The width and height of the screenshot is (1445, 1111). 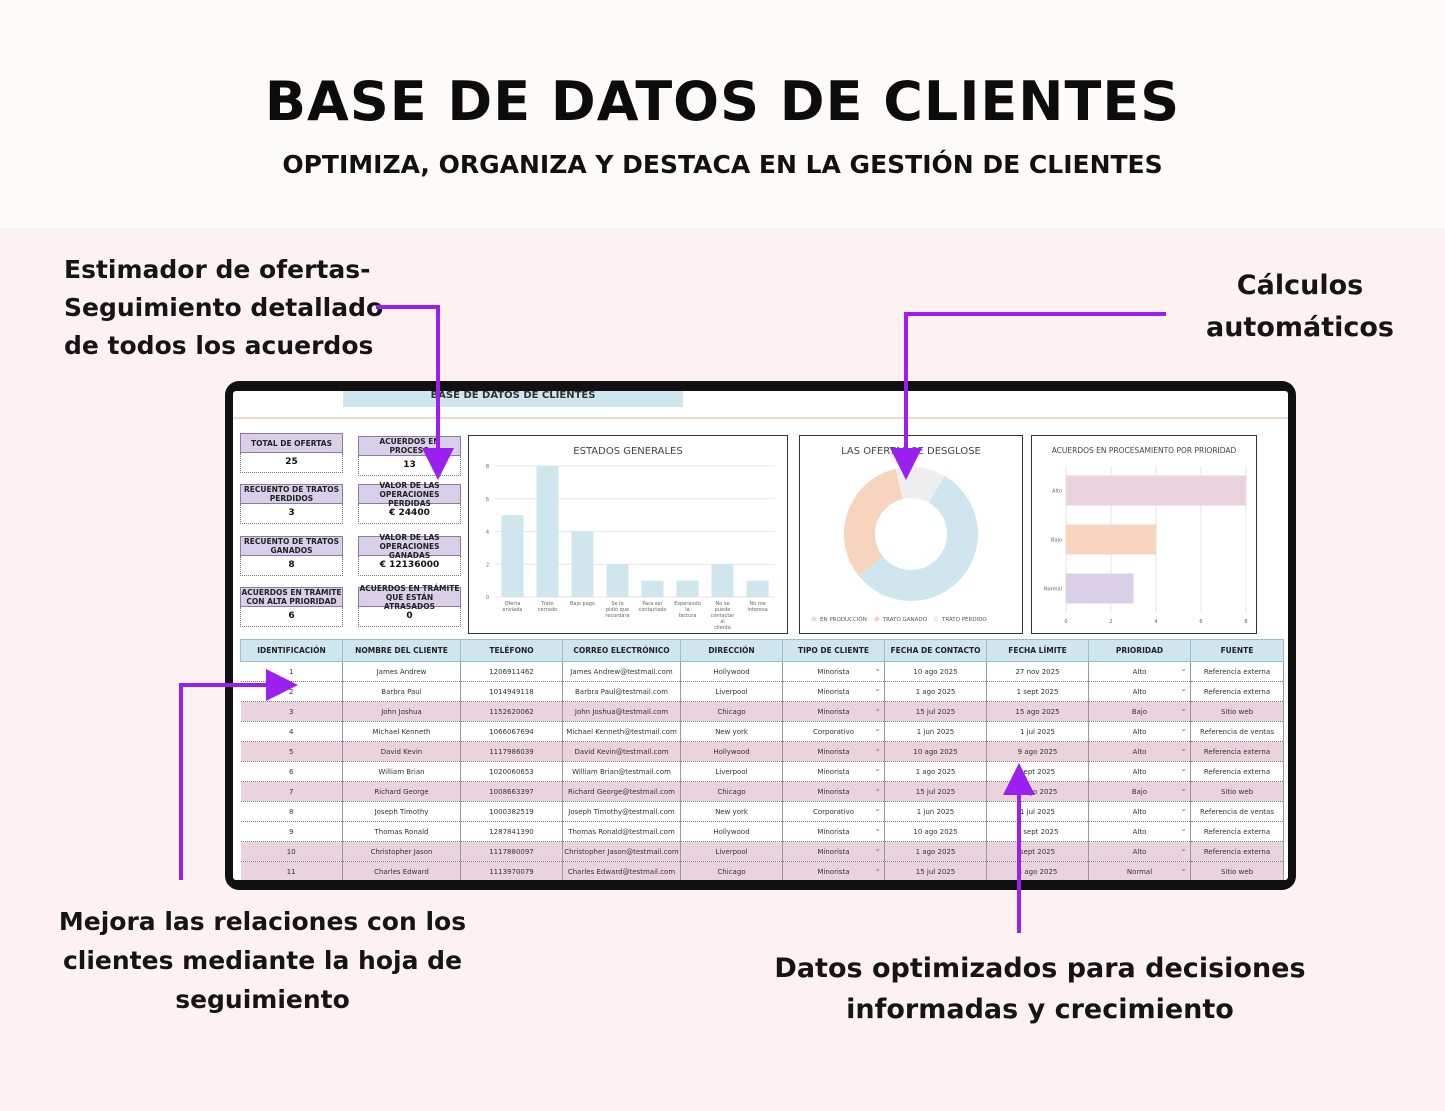 I want to click on table-cell: New york, so click(x=731, y=731).